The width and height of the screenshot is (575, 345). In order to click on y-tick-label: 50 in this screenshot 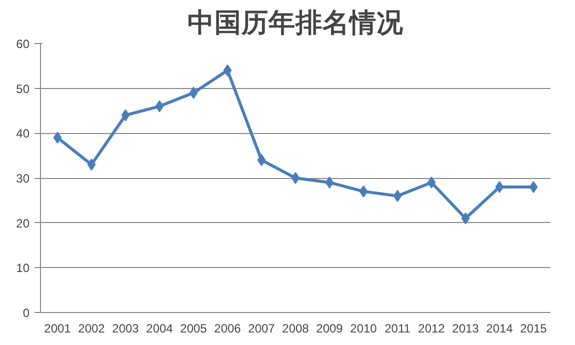, I will do `click(23, 89)`.